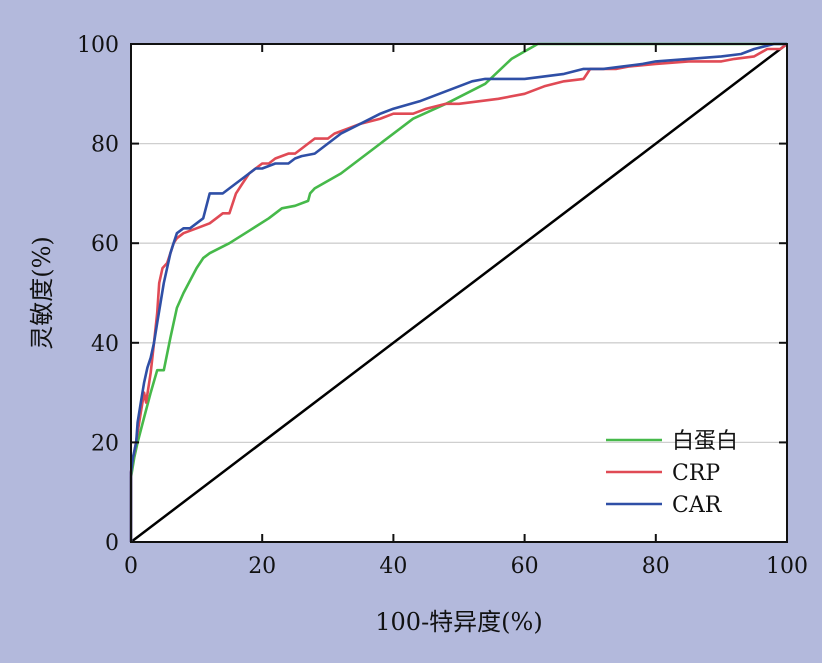 The image size is (822, 663). Describe the element at coordinates (105, 443) in the screenshot. I see `y-tick-label-20: 20` at that location.